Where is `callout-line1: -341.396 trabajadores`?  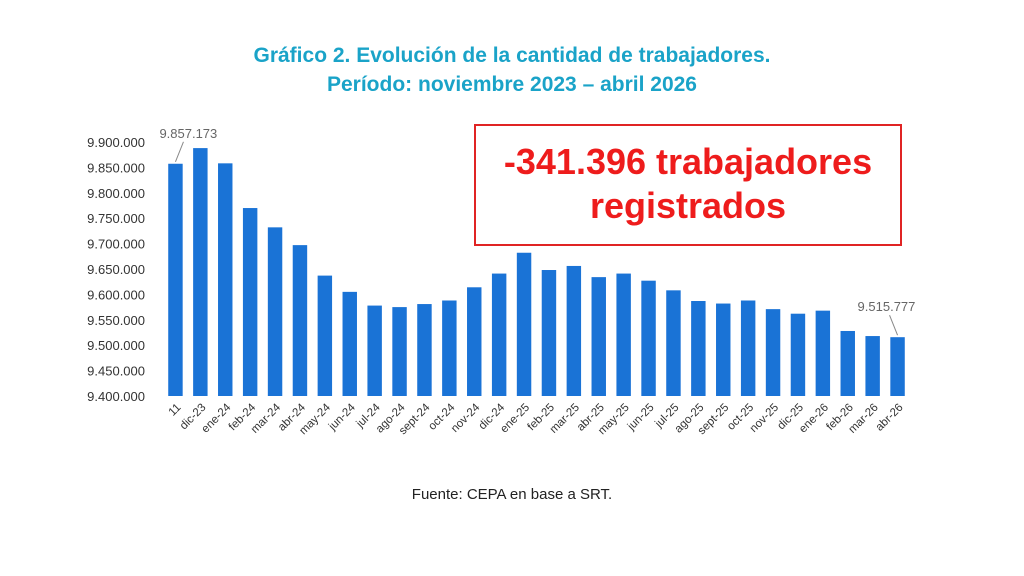 callout-line1: -341.396 trabajadores is located at coordinates (688, 161).